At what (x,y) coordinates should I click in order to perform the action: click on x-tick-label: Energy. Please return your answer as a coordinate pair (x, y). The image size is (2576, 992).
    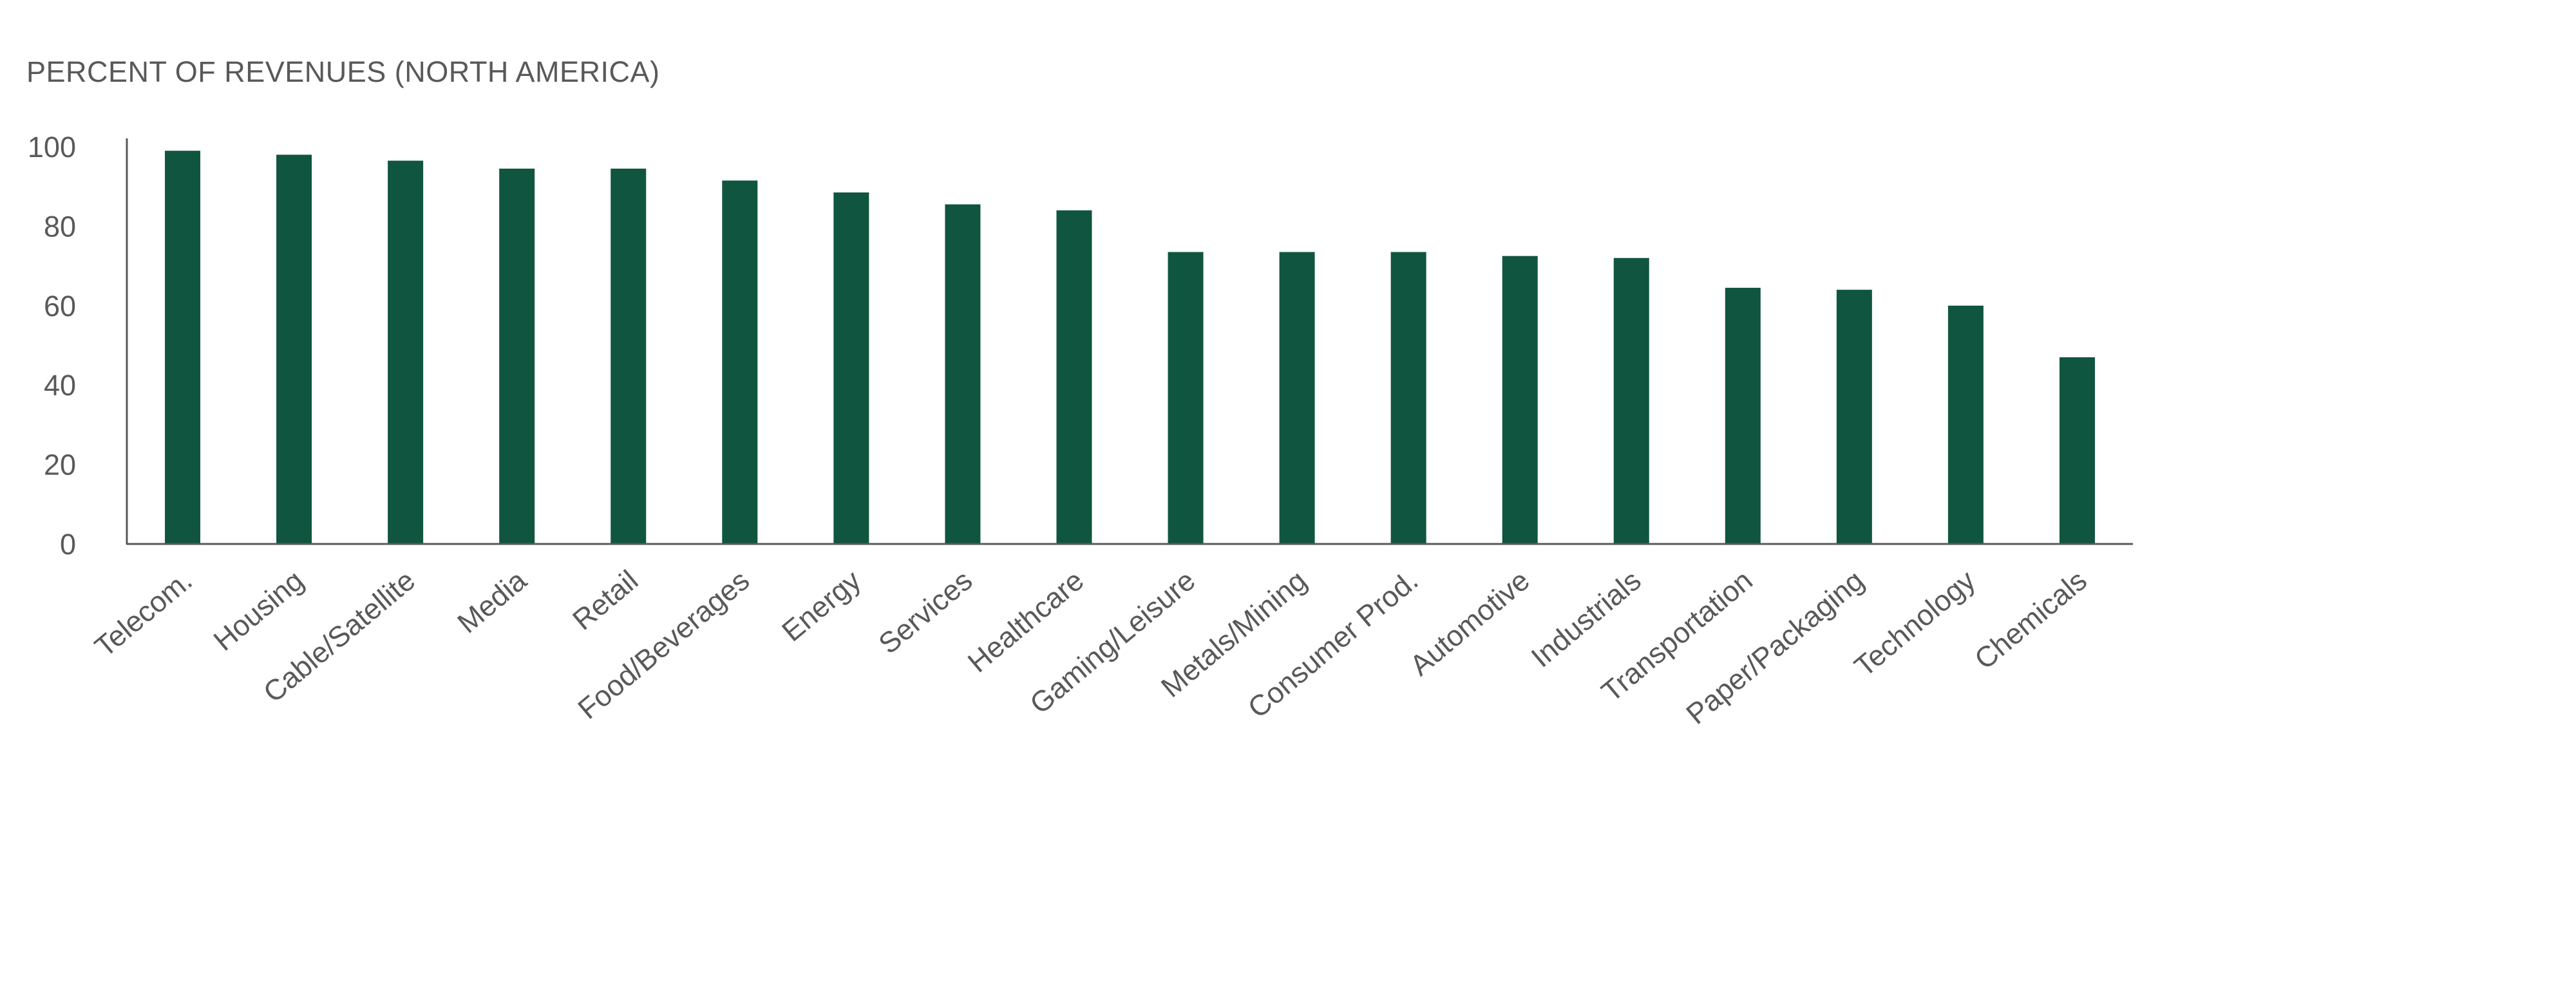
    Looking at the image, I should click on (821, 605).